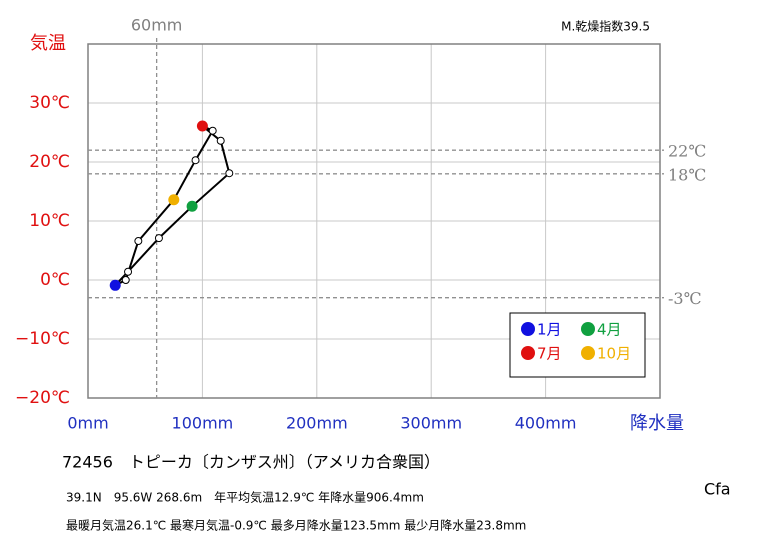 The height and width of the screenshot is (549, 763). Describe the element at coordinates (49, 103) in the screenshot. I see `y-tick-label: 30℃` at that location.